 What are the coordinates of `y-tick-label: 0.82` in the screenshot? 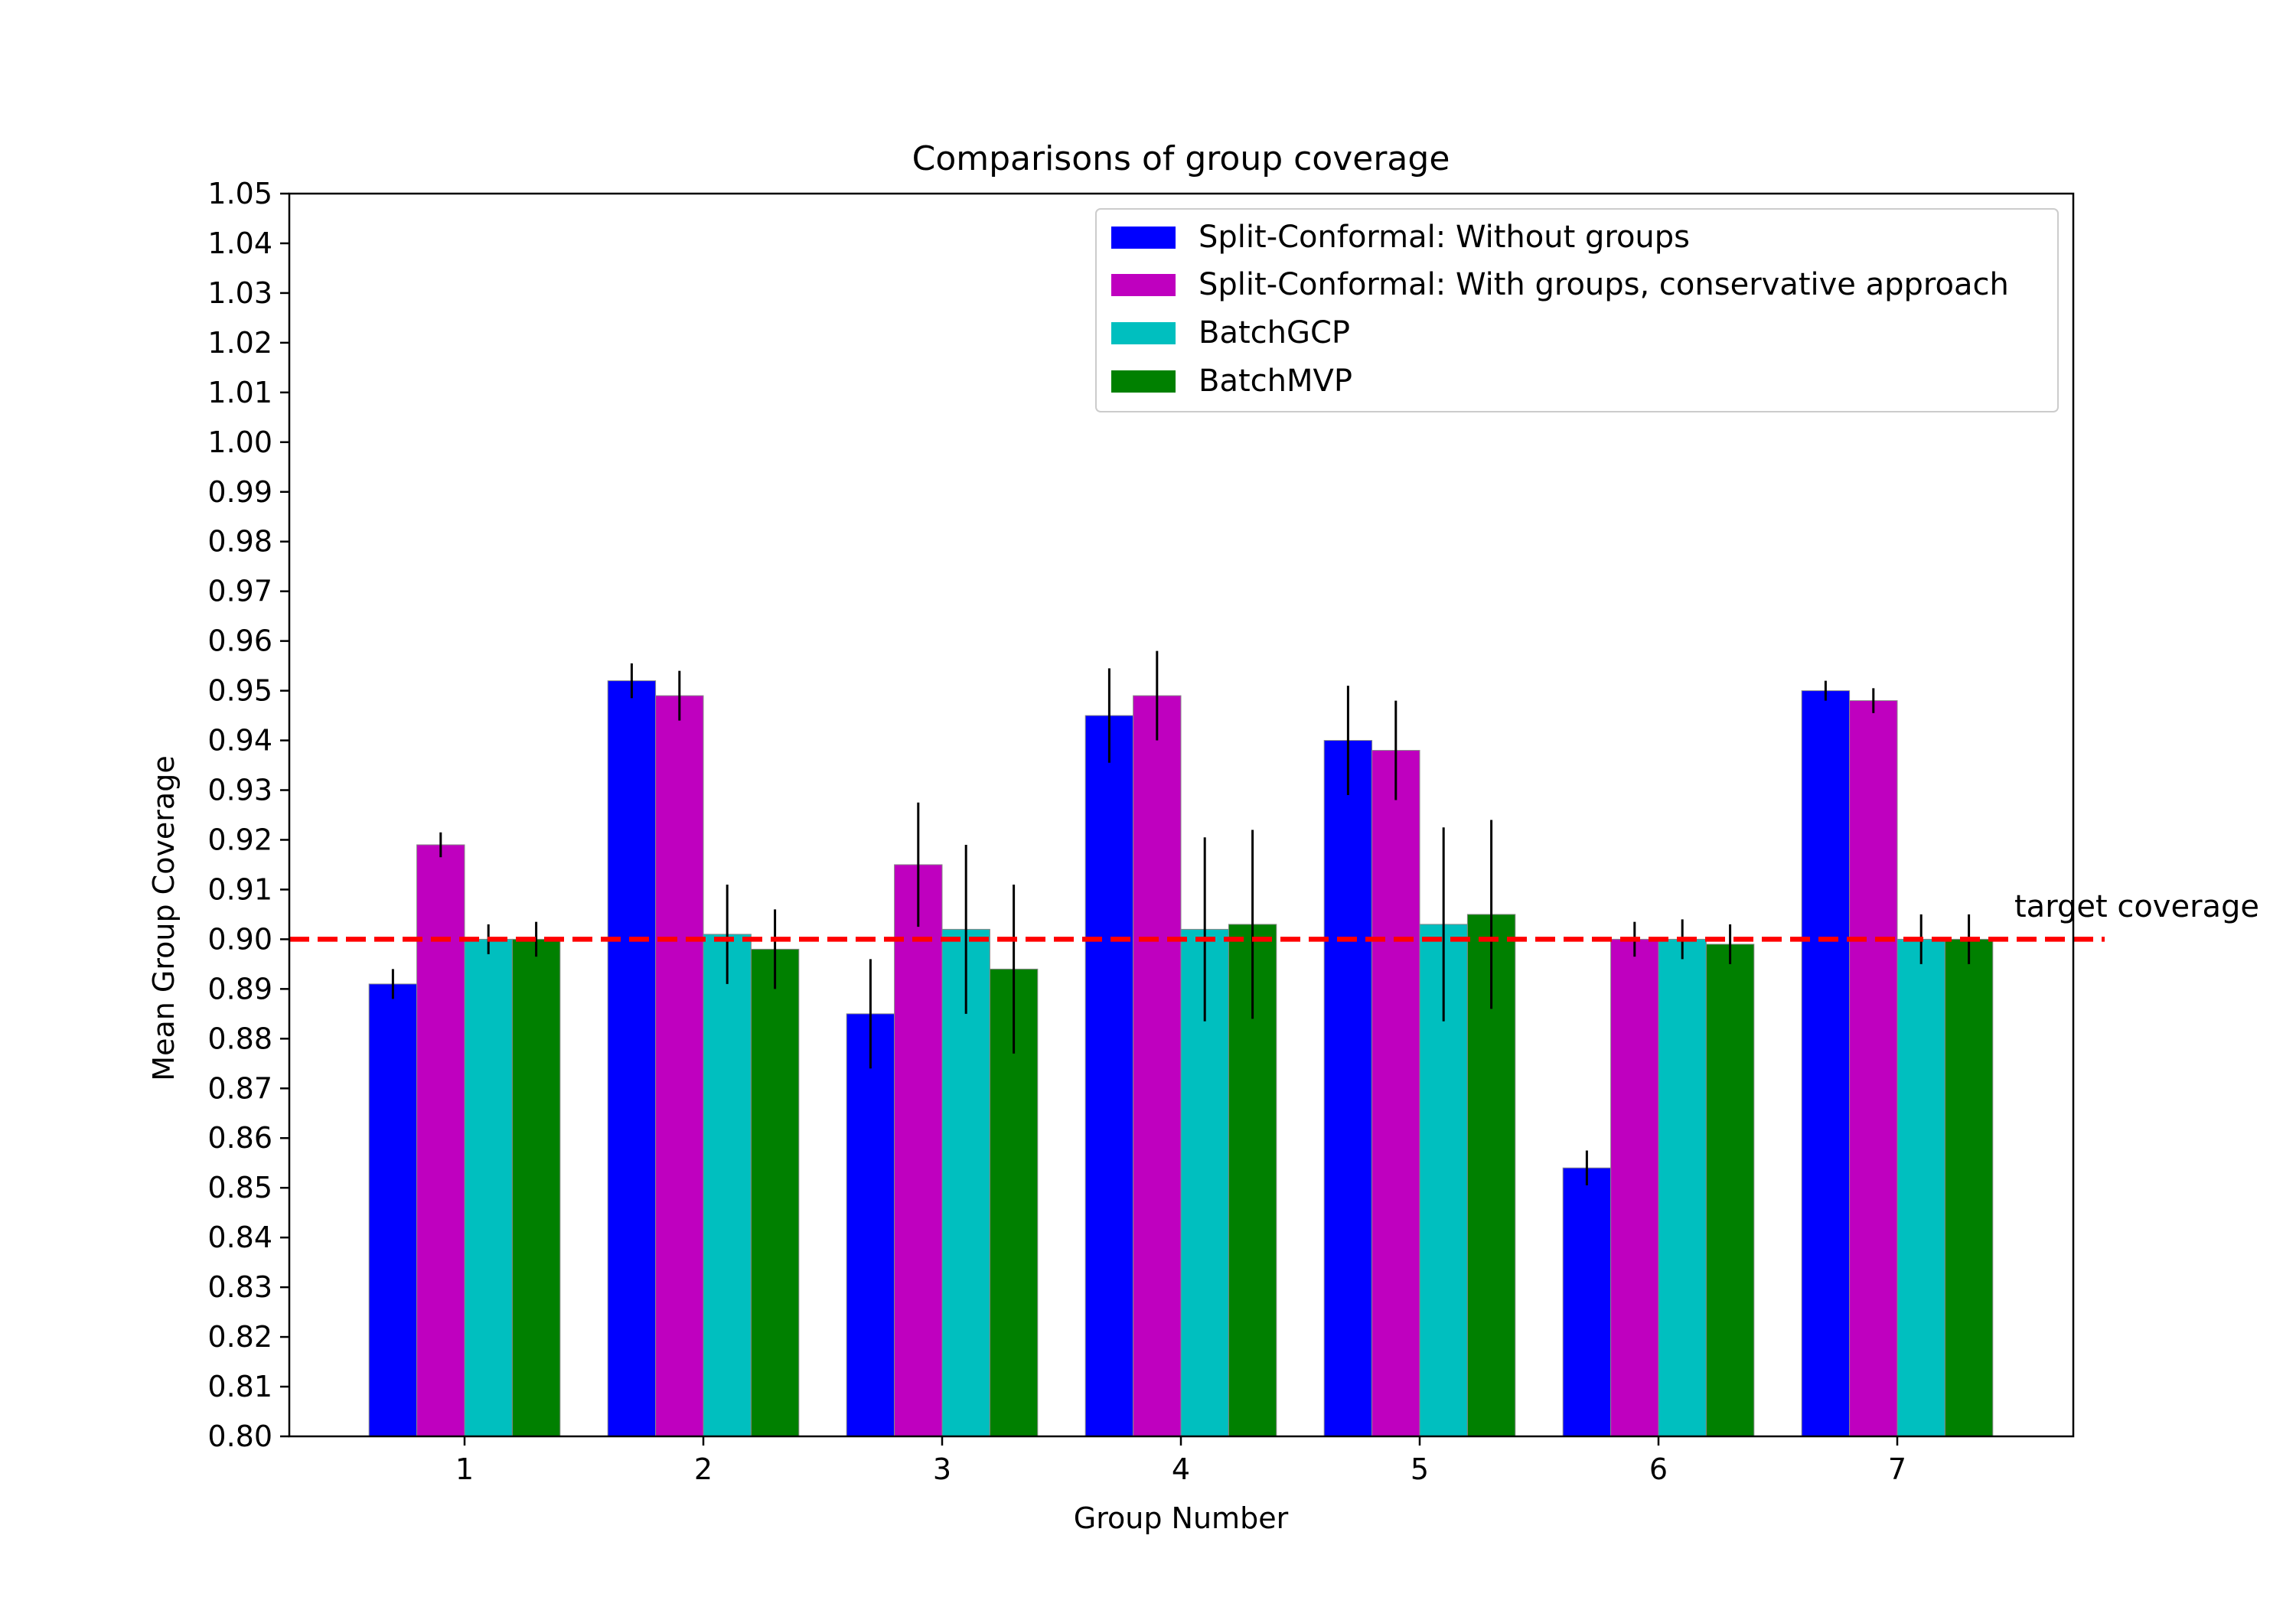 It's located at (239, 1337).